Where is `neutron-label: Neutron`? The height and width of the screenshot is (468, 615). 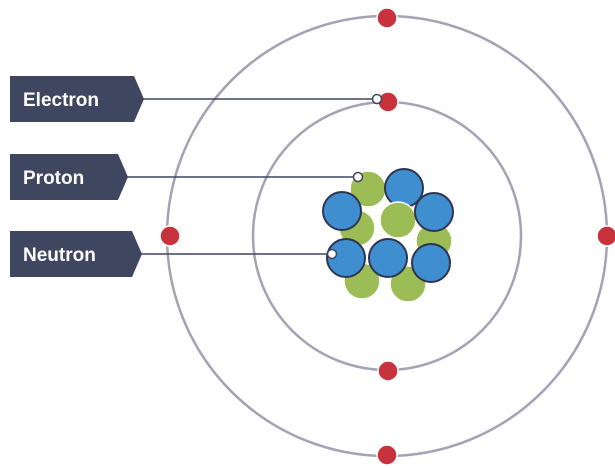
neutron-label: Neutron is located at coordinates (76, 254).